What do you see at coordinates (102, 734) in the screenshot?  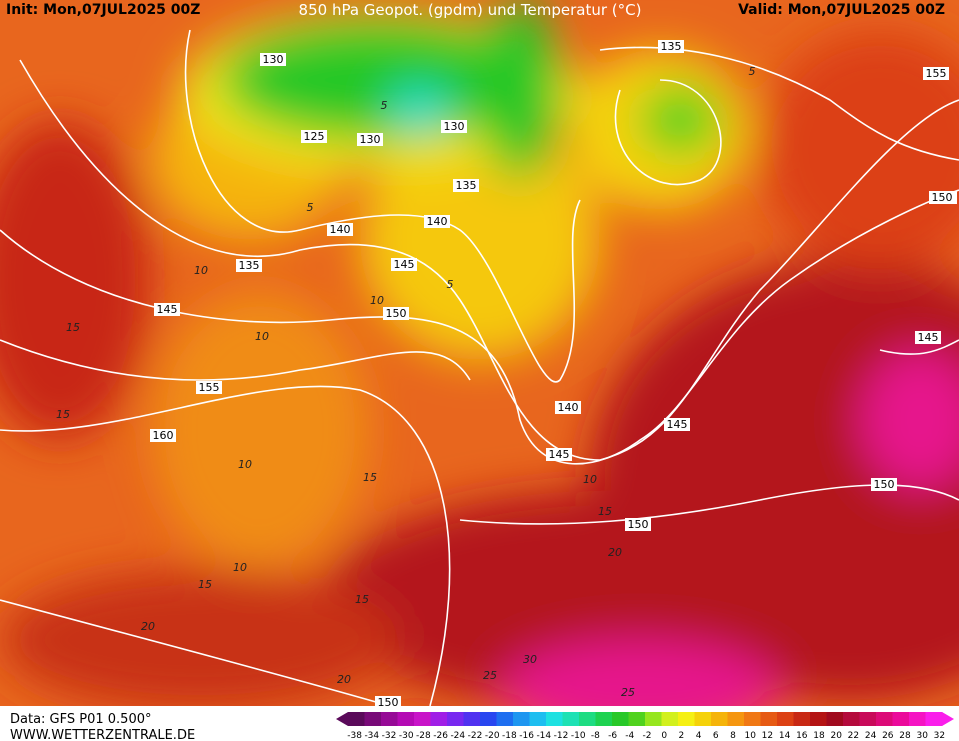 I see `website: WWW.WETTERZENTRALE.DE` at bounding box center [102, 734].